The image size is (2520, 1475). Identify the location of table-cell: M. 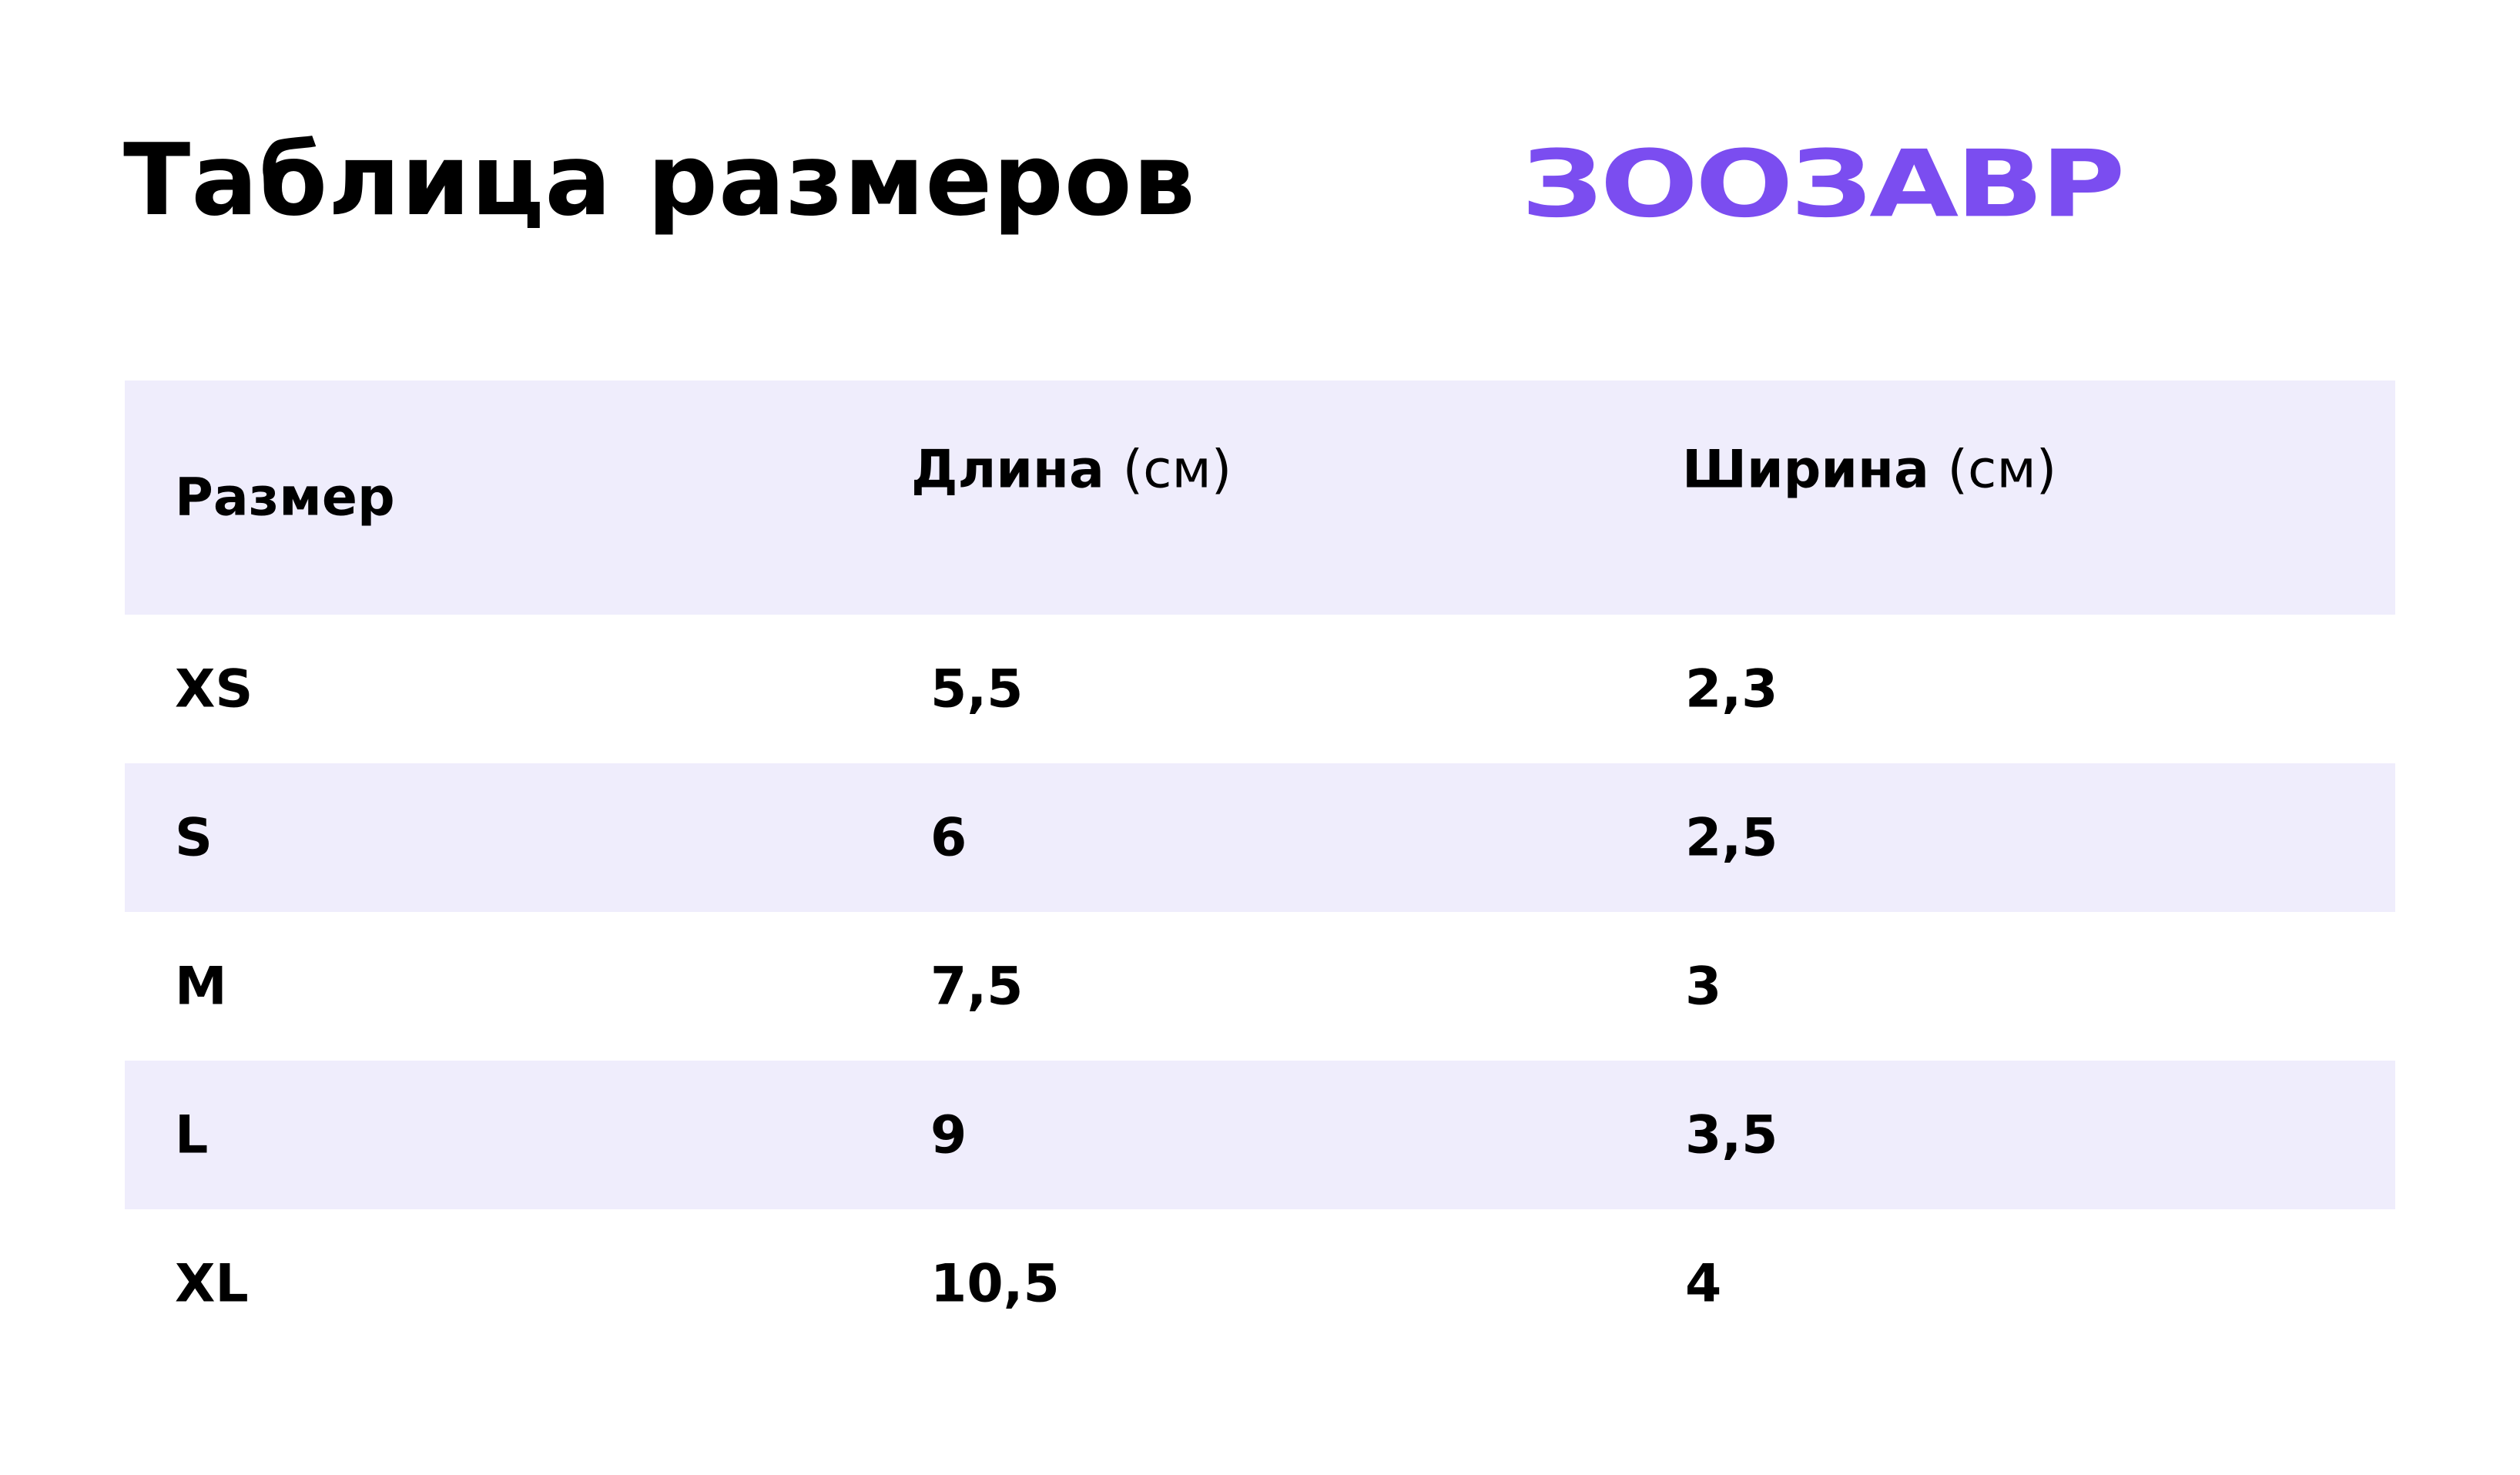
(201, 986).